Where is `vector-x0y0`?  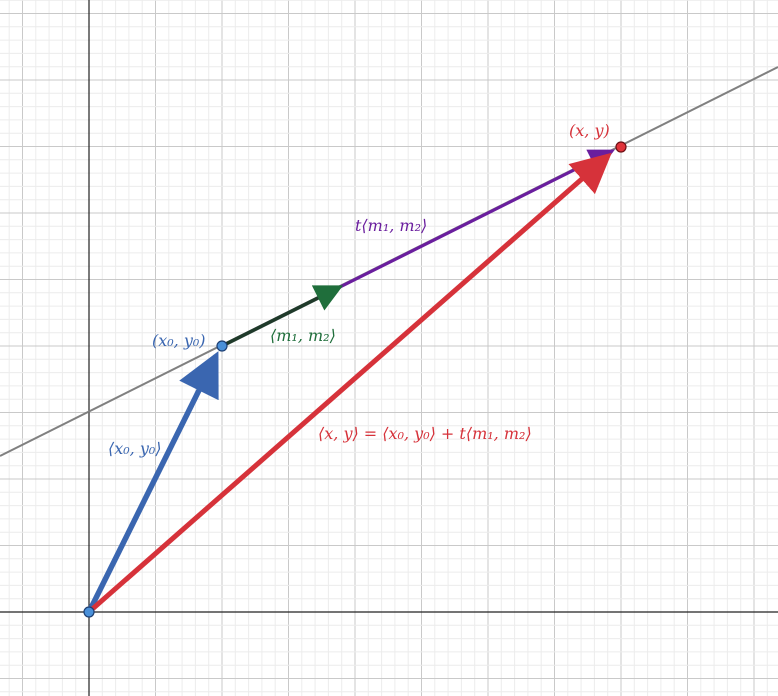
vector-x0y0 is located at coordinates (152, 482).